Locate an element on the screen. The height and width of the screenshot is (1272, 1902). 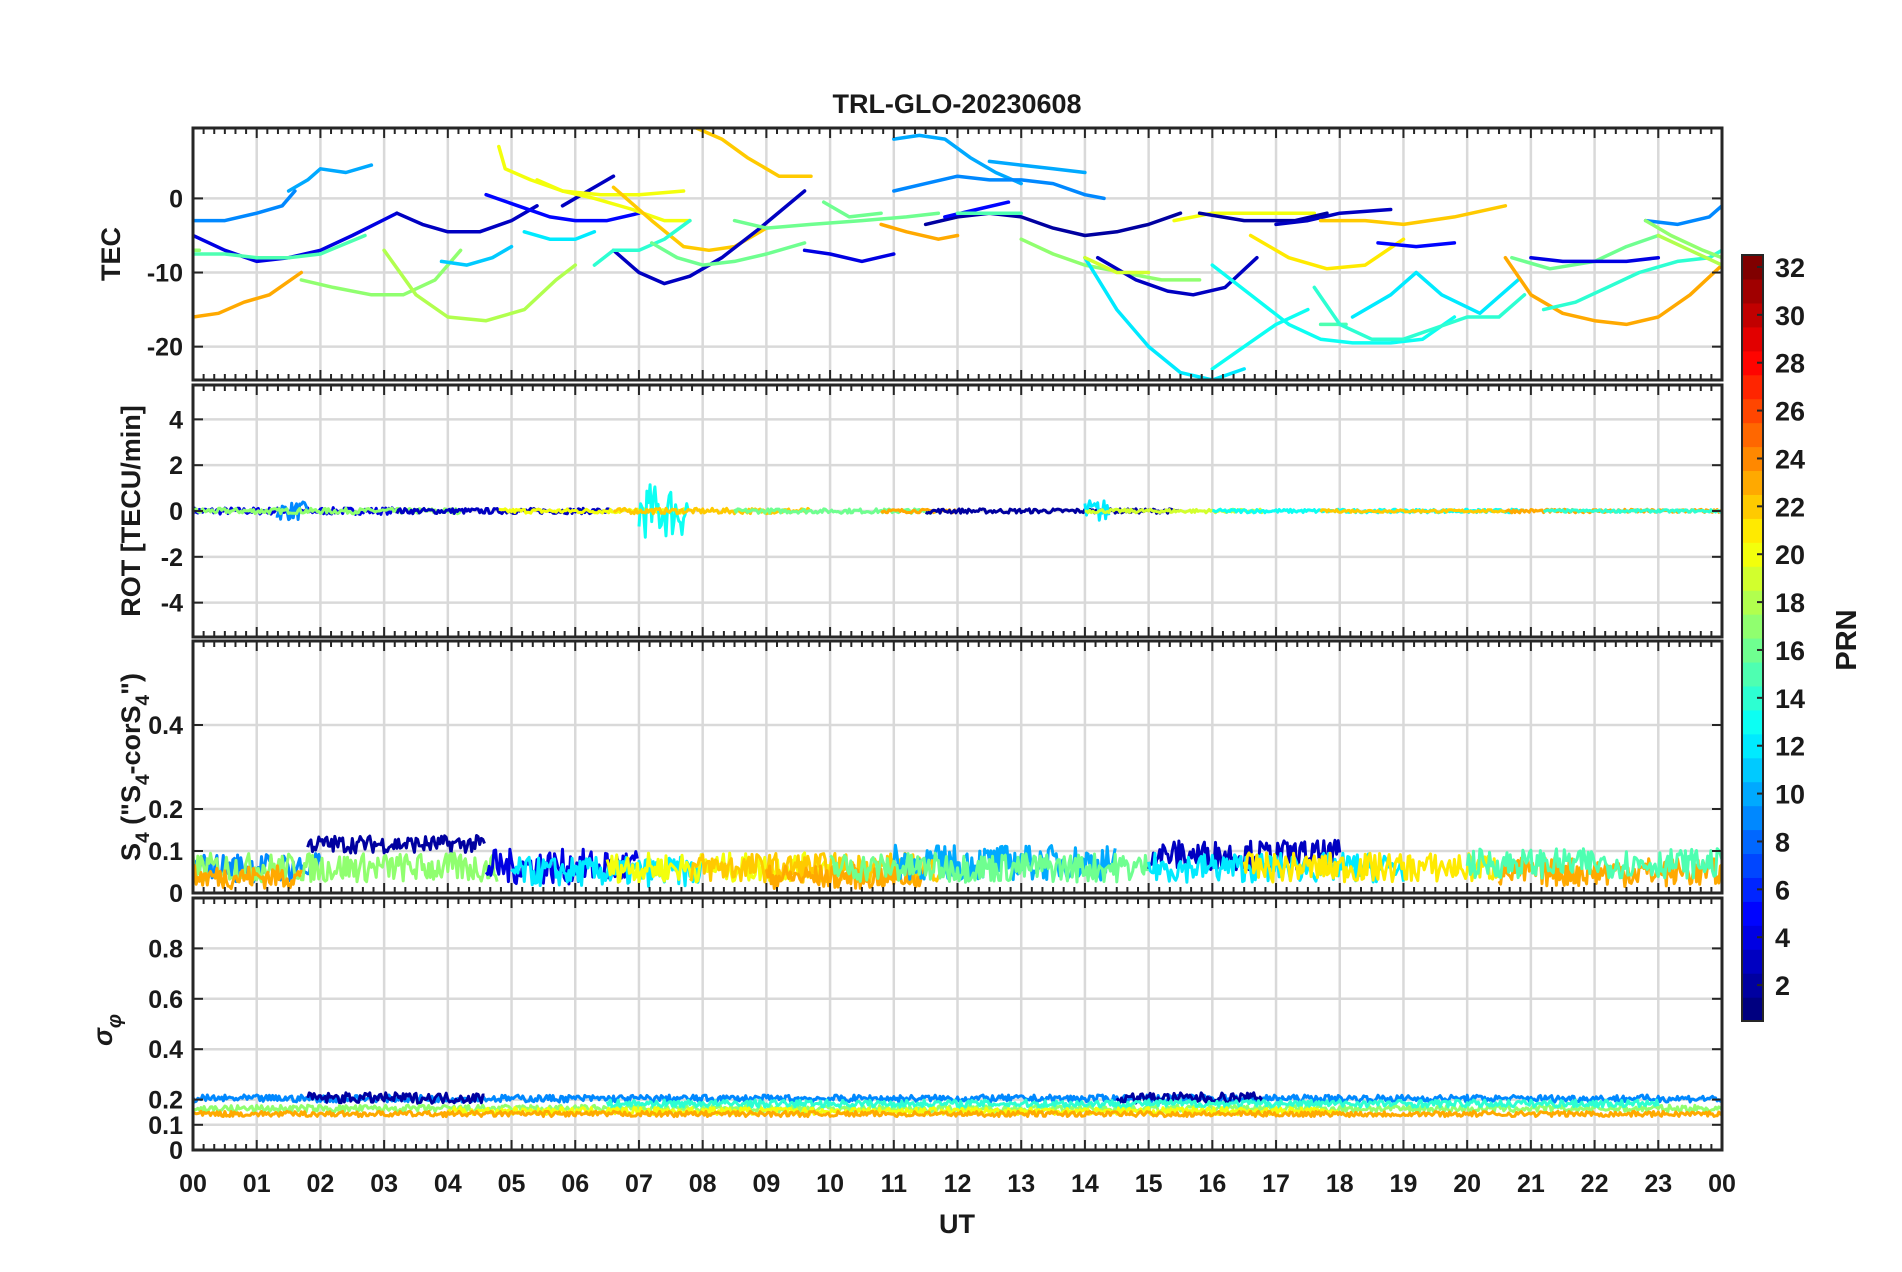
x-tick-label: 03 is located at coordinates (384, 1184).